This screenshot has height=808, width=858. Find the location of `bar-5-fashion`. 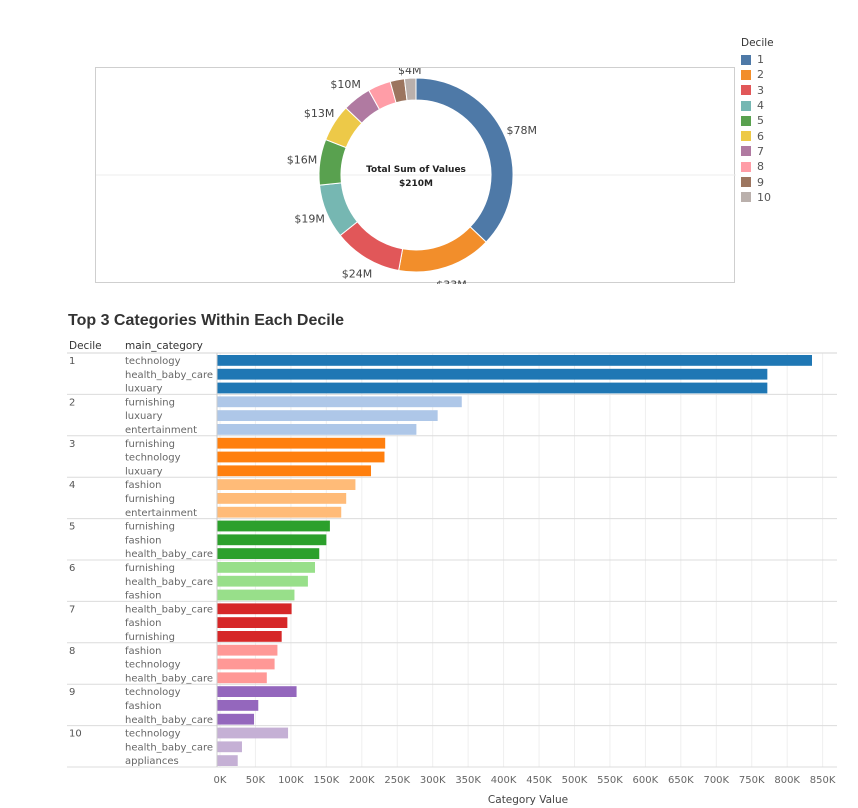

bar-5-fashion is located at coordinates (272, 540).